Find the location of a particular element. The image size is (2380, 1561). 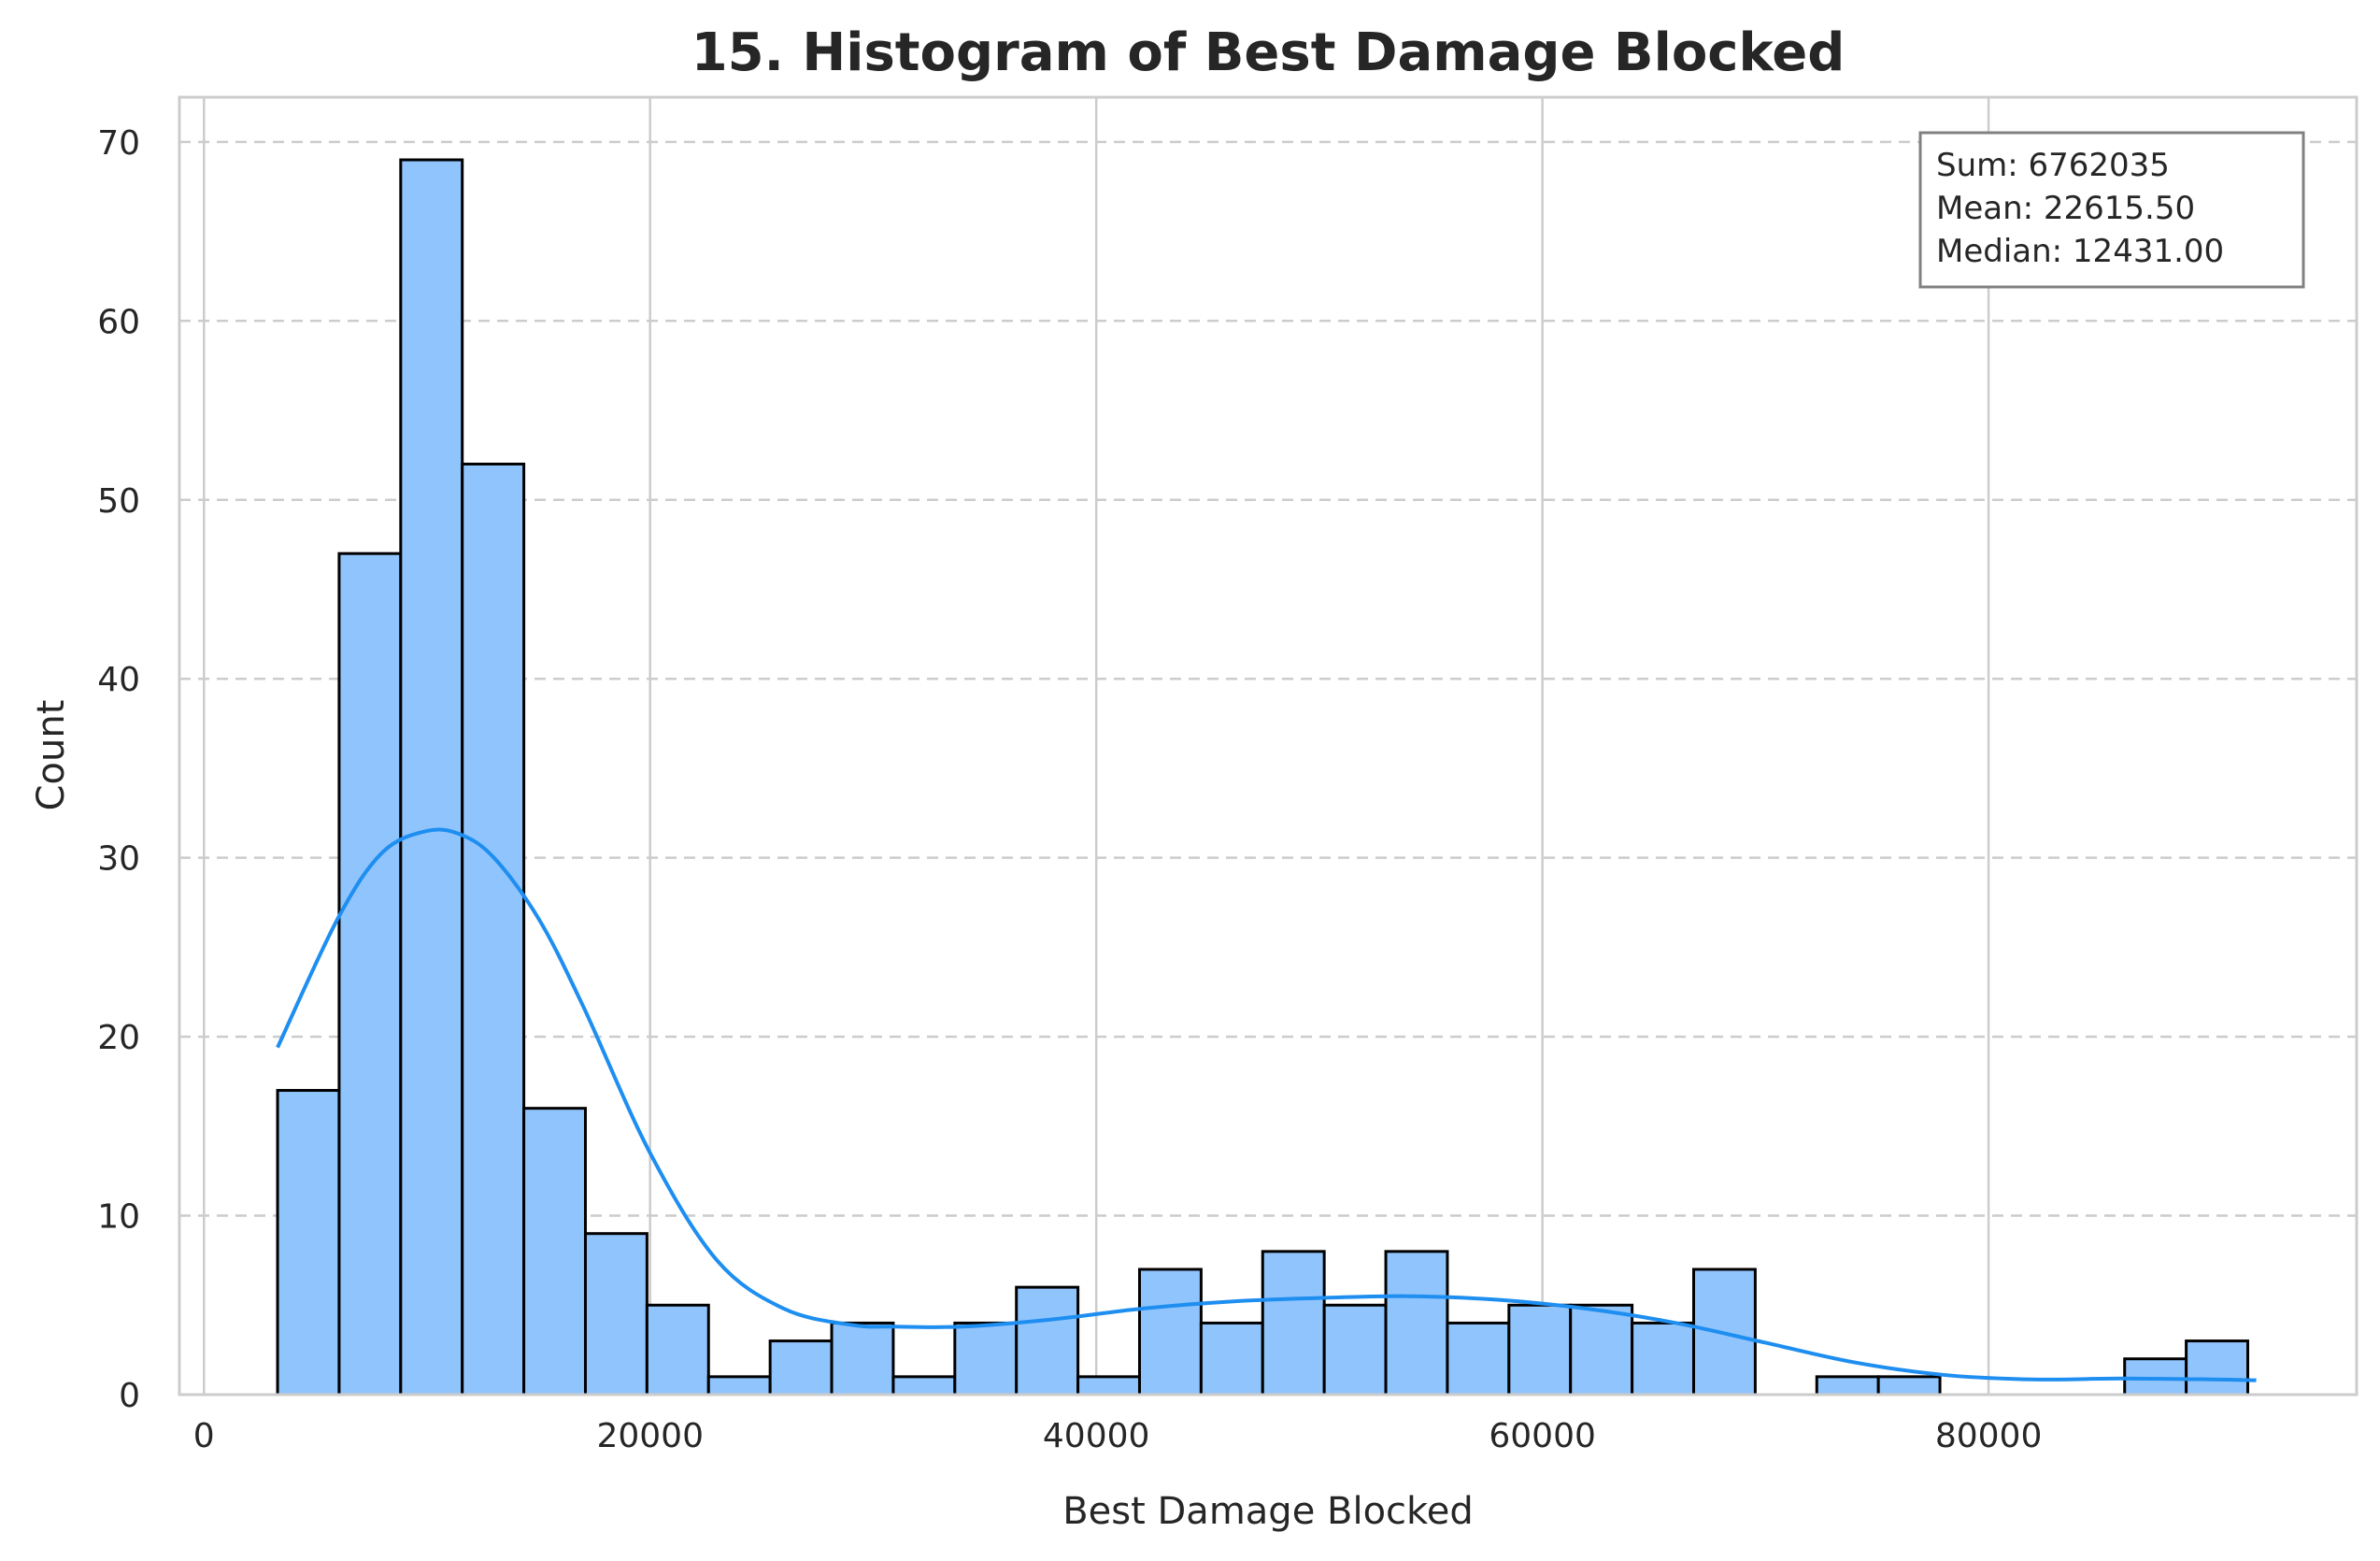

x-tick-label-0: 0 is located at coordinates (204, 1436).